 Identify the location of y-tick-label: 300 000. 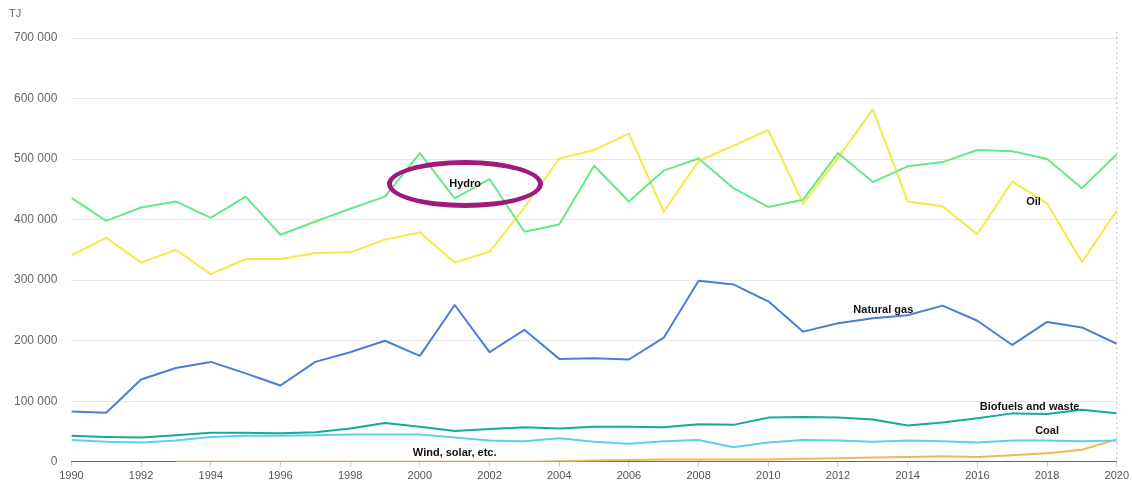
(35, 279).